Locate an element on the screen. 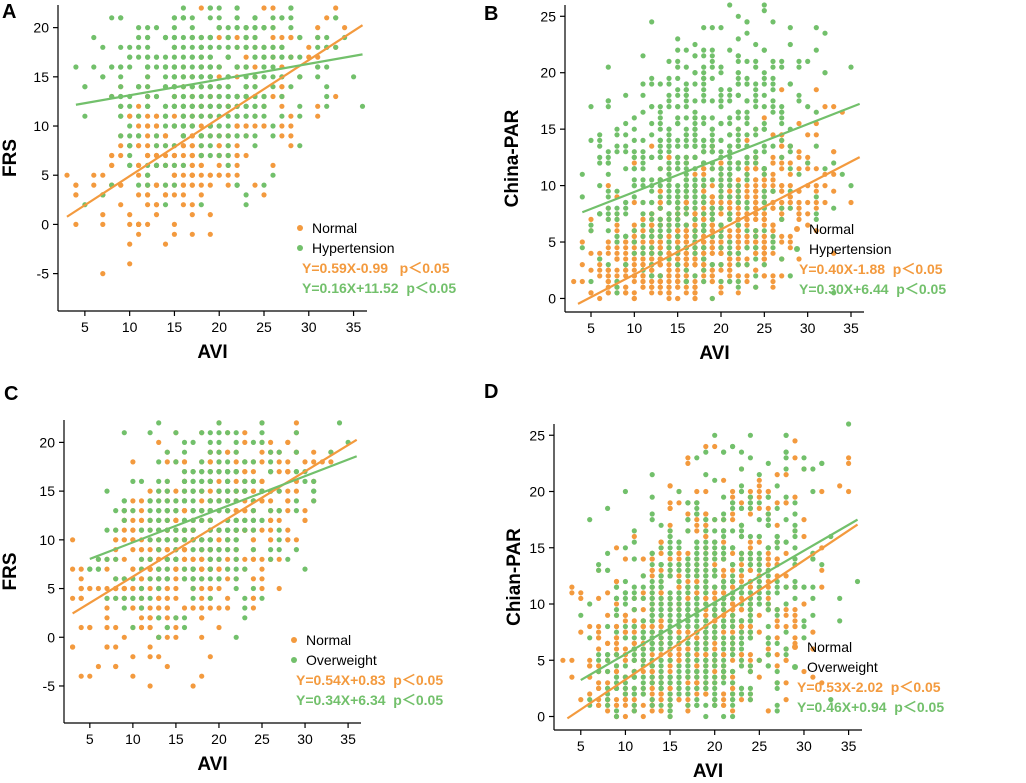  y-tick-label: 0 is located at coordinates (51, 637).